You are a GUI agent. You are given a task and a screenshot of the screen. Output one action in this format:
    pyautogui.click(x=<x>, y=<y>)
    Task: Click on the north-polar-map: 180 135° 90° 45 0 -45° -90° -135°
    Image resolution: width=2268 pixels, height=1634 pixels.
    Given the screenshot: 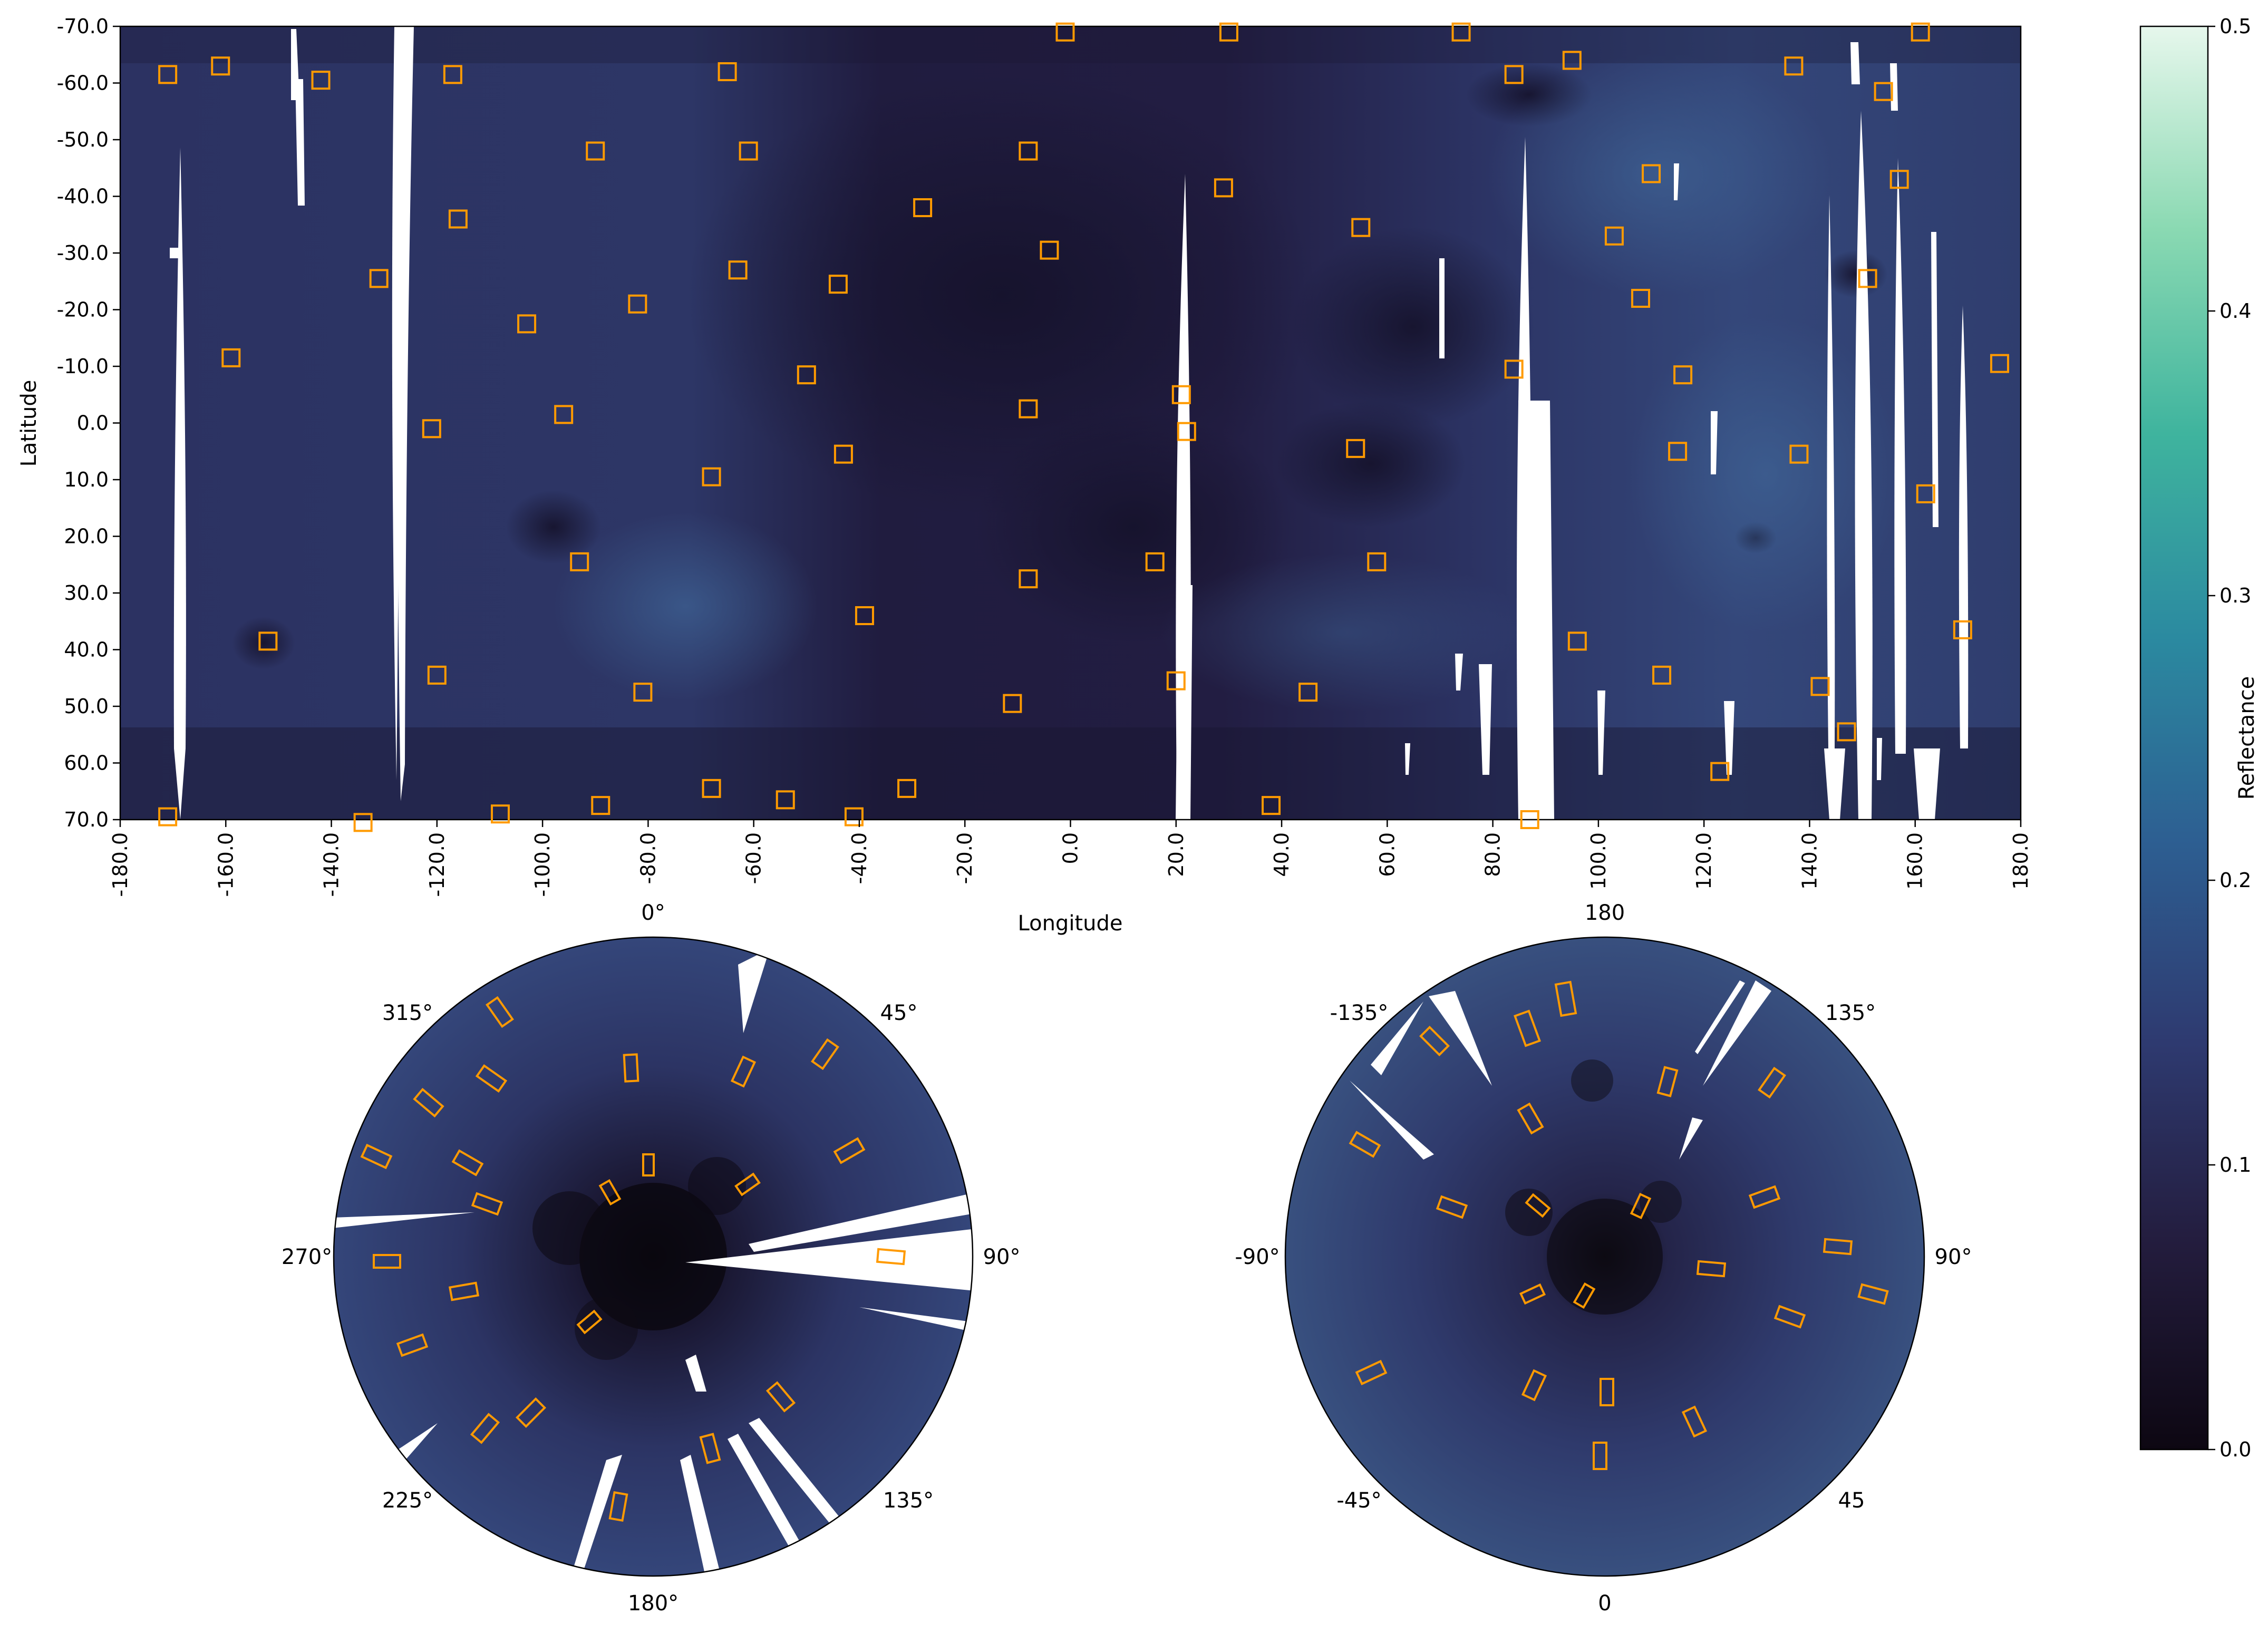 What is the action you would take?
    pyautogui.click(x=1604, y=1258)
    